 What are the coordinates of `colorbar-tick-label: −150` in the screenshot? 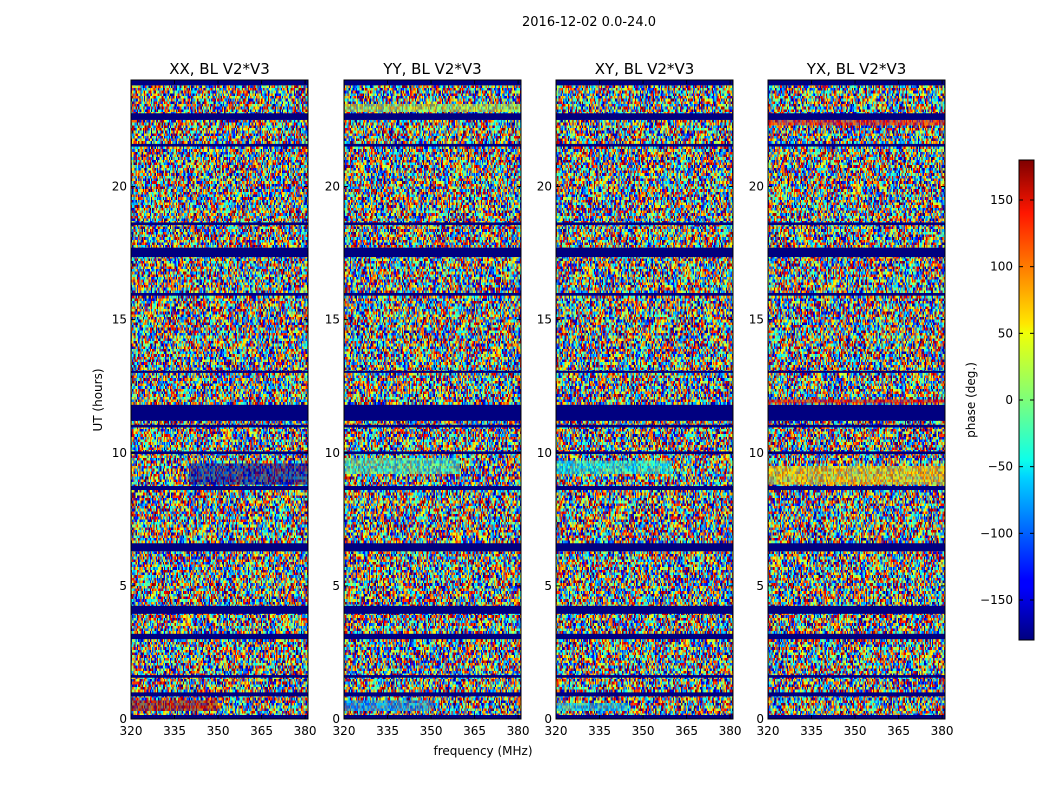 It's located at (996, 600).